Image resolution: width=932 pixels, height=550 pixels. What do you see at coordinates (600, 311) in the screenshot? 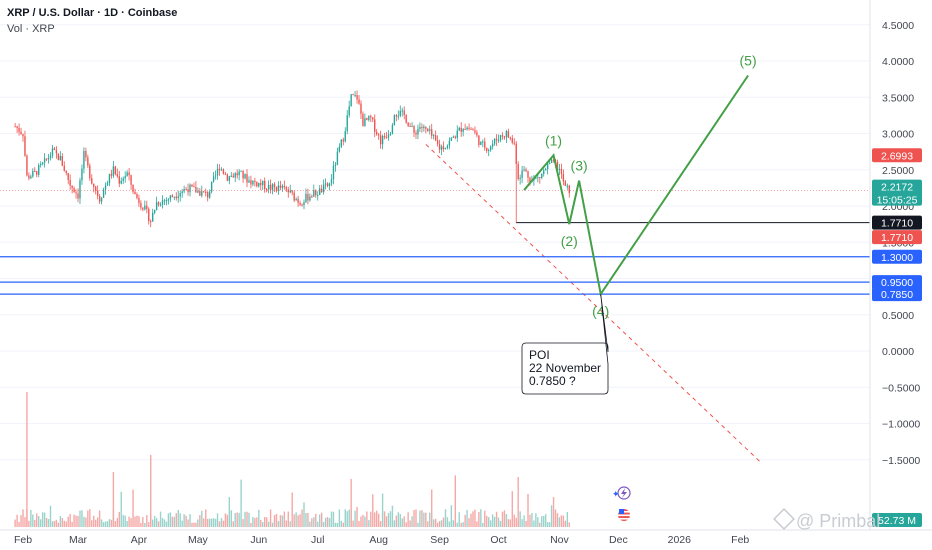
I see `wave-label: (4)` at bounding box center [600, 311].